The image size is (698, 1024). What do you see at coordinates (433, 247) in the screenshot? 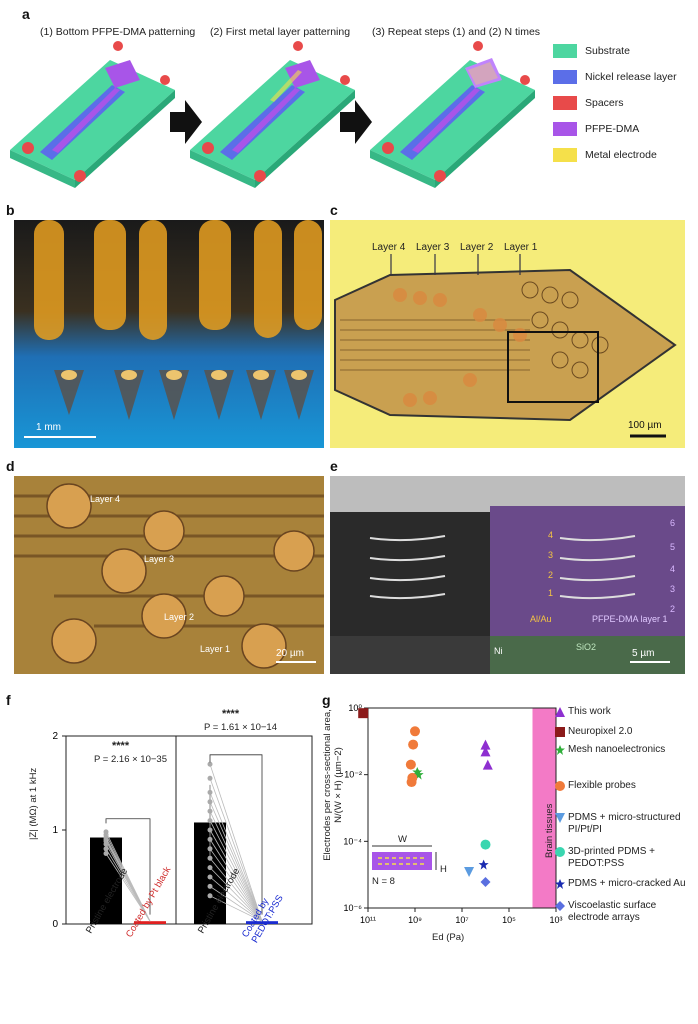
I see `c-layer-3: Layer 3` at bounding box center [433, 247].